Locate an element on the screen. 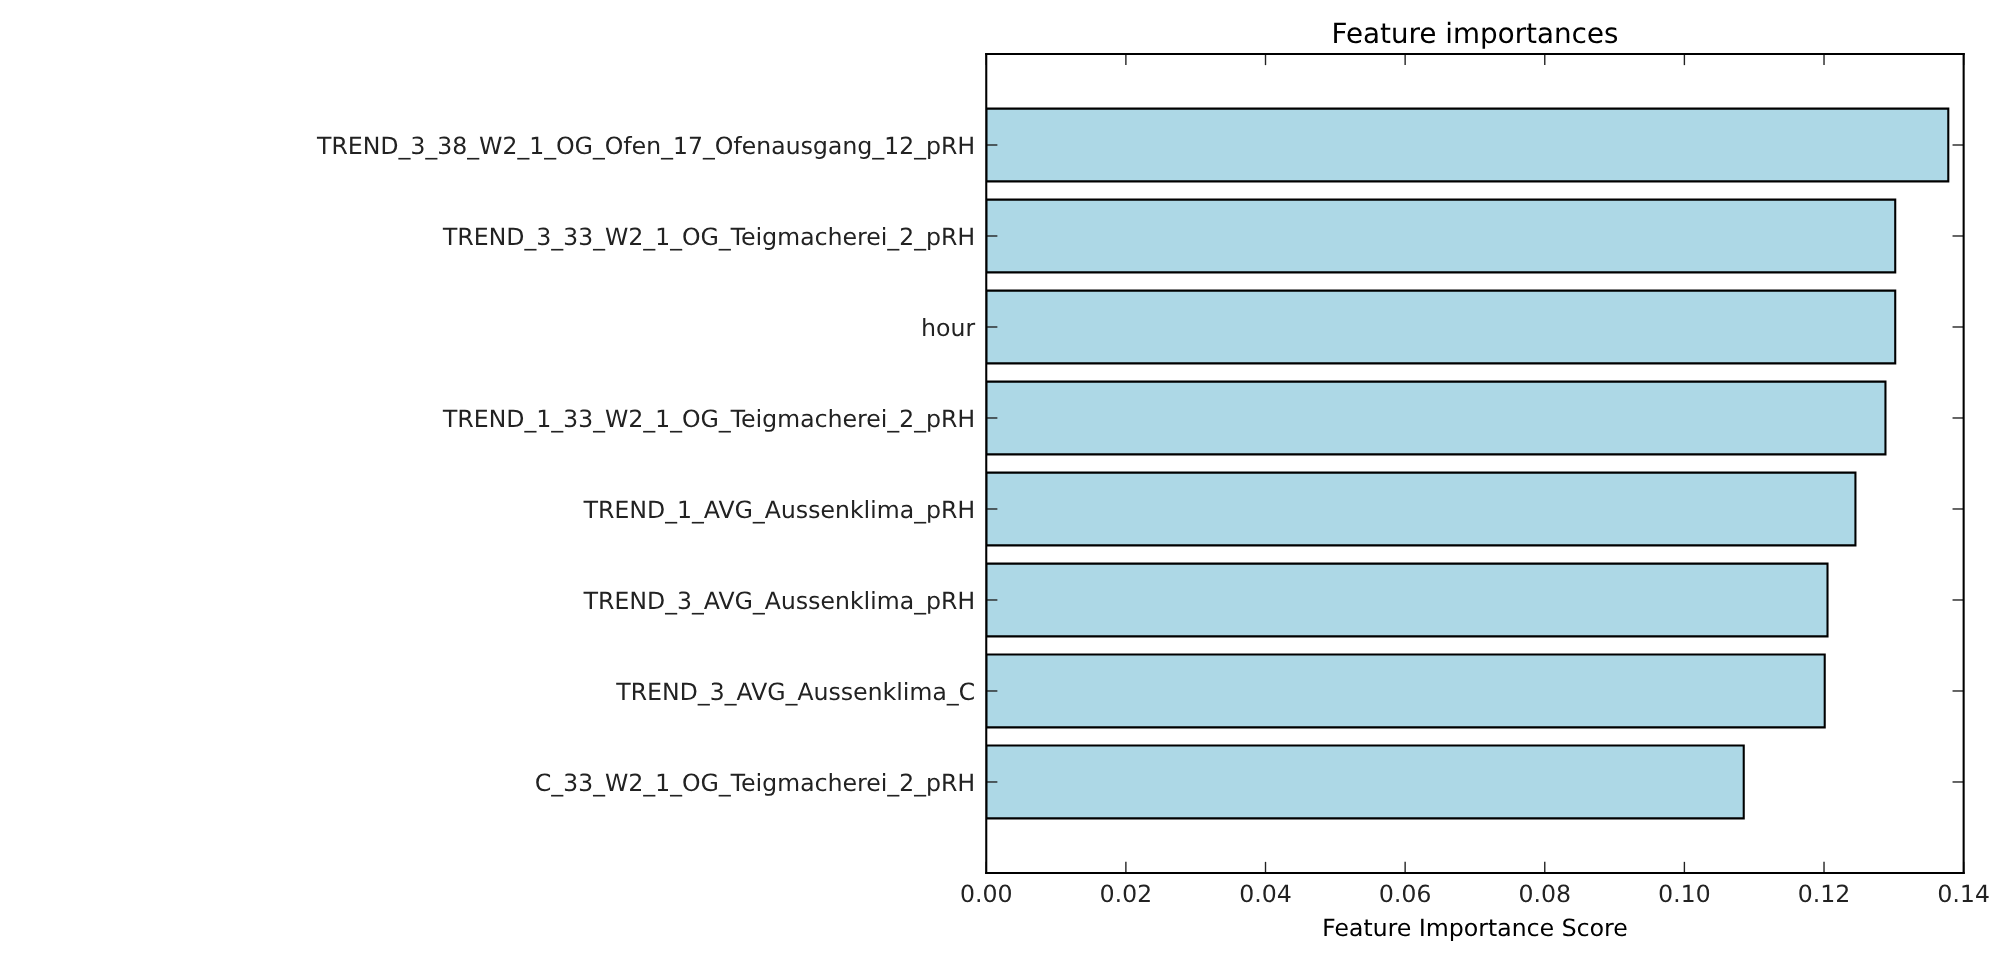 The height and width of the screenshot is (973, 2014). chart-title: Feature importances is located at coordinates (1476, 35).